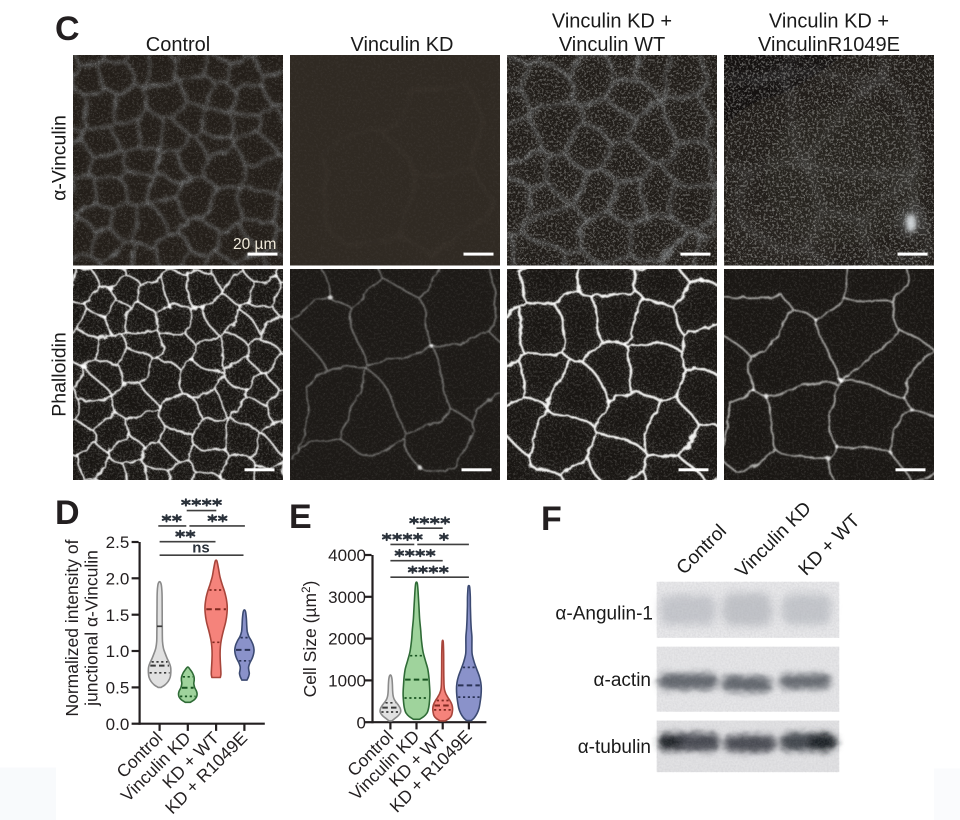 The height and width of the screenshot is (820, 960). Describe the element at coordinates (118, 615) in the screenshot. I see `svg-text: 1.5` at that location.